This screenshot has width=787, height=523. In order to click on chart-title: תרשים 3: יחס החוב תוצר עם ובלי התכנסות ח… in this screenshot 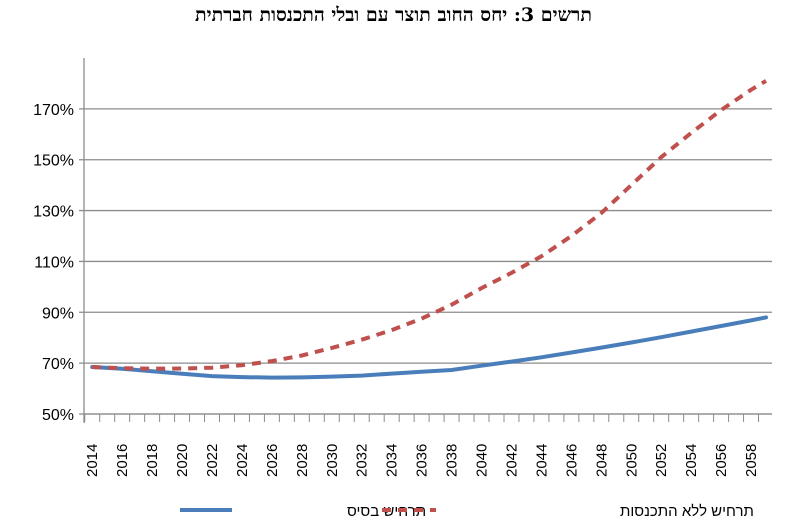, I will do `click(393, 15)`.